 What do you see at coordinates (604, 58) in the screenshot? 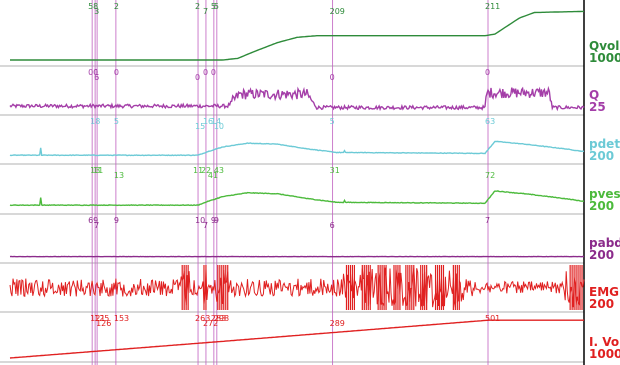
I see `lane-label-qvol-1: 1000` at bounding box center [604, 58].